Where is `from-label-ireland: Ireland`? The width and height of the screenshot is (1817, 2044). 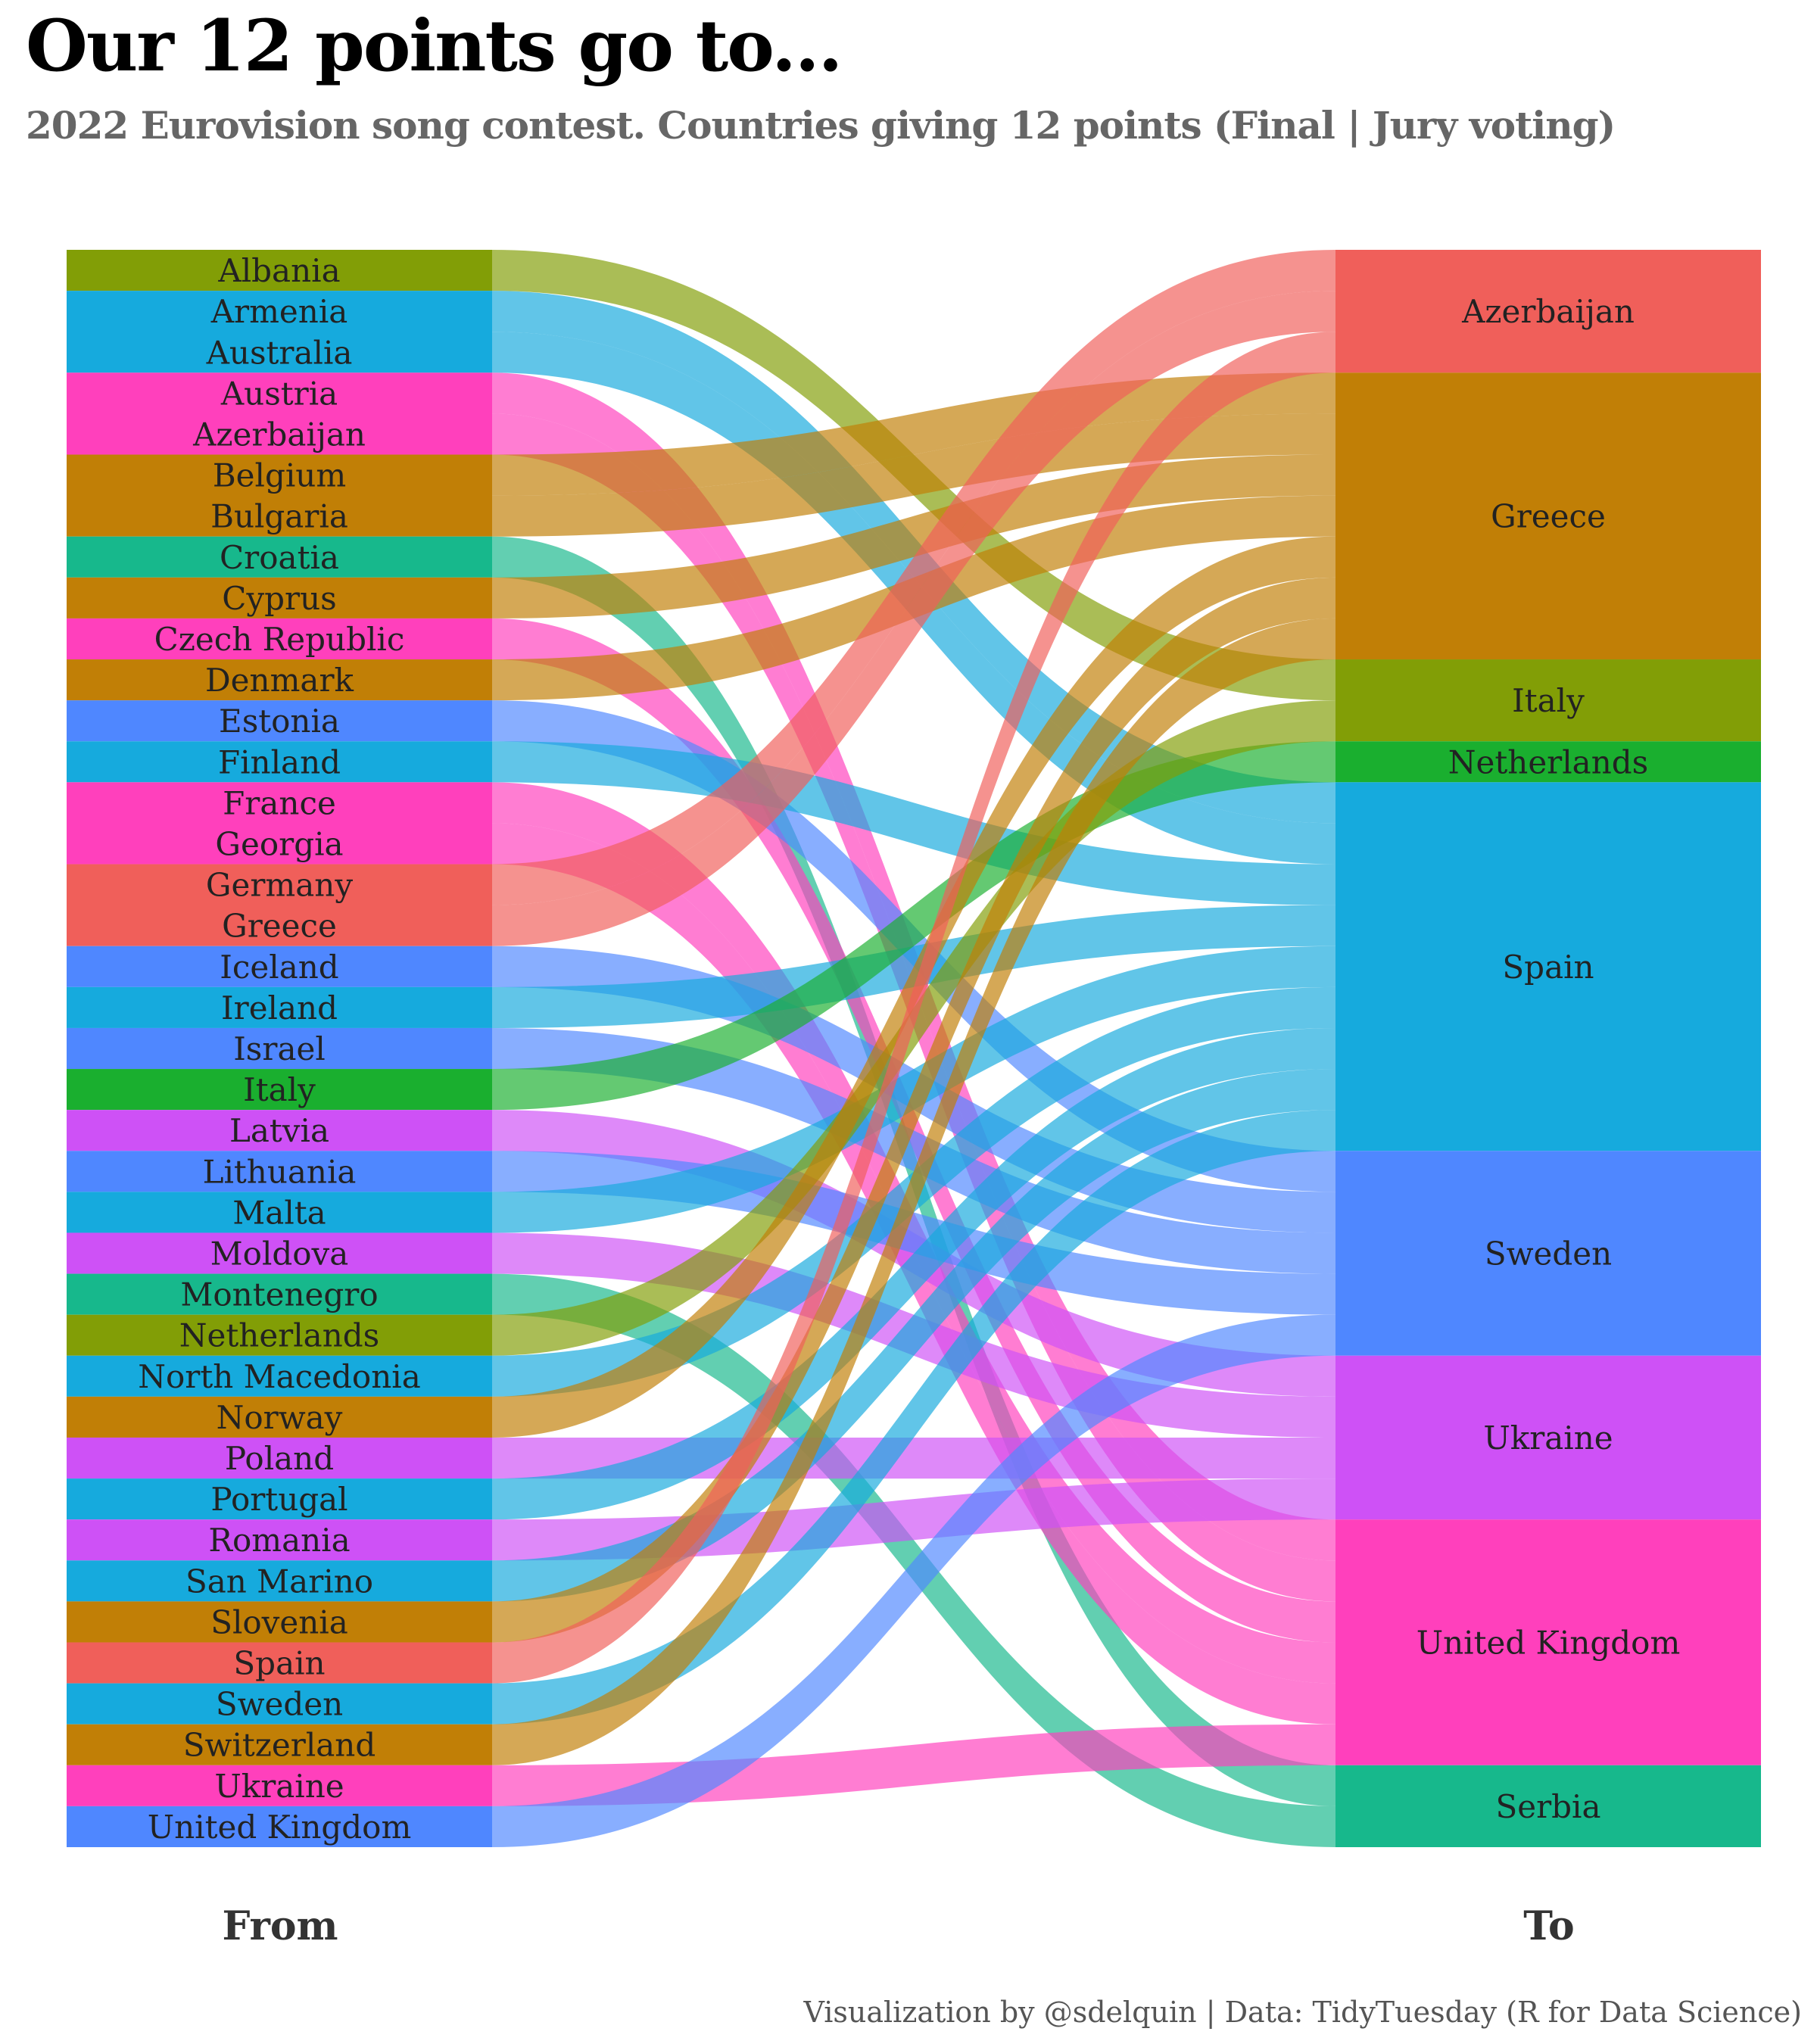 from-label-ireland: Ireland is located at coordinates (279, 1008).